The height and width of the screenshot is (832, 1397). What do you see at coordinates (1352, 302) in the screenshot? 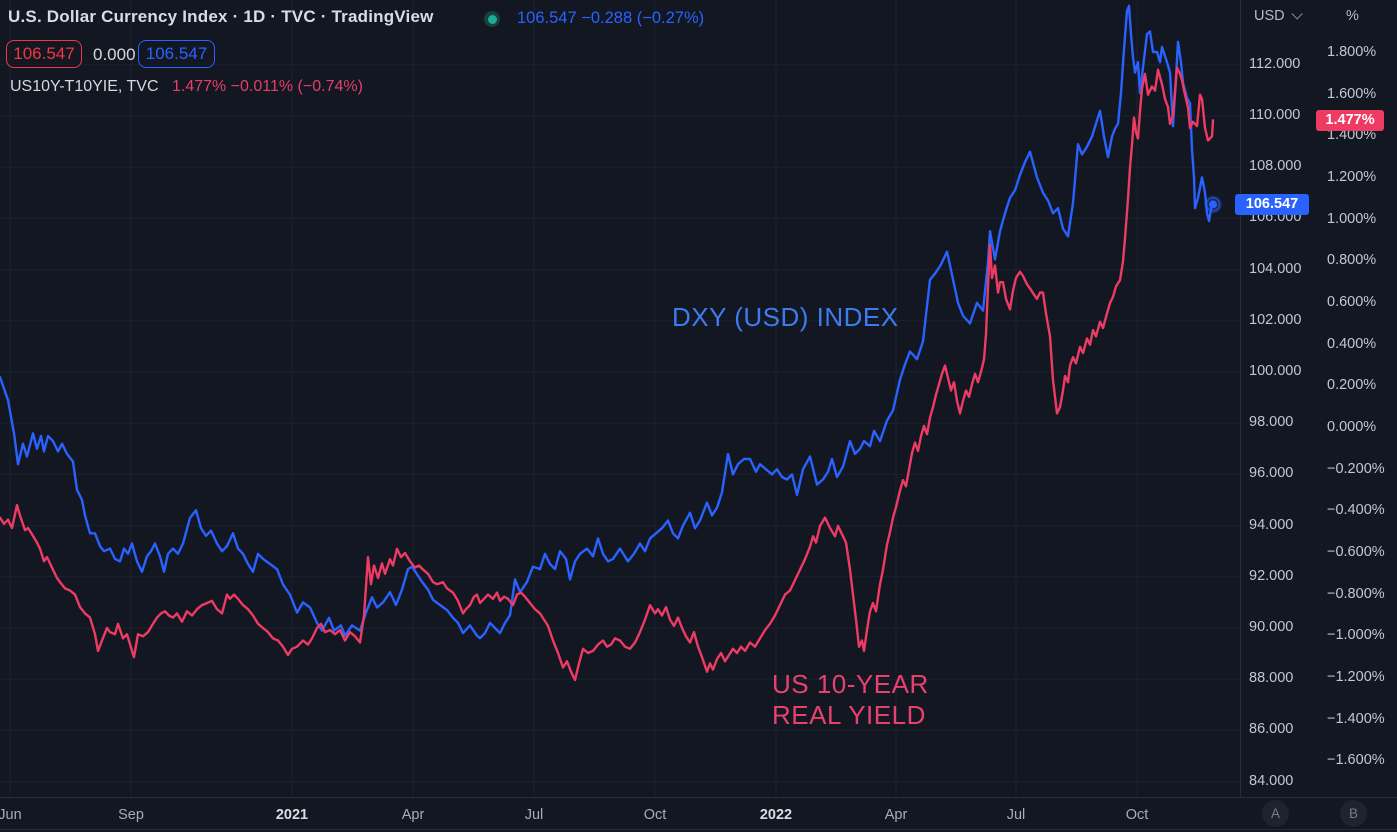
I see `percent-tick-label: 0.600%` at bounding box center [1352, 302].